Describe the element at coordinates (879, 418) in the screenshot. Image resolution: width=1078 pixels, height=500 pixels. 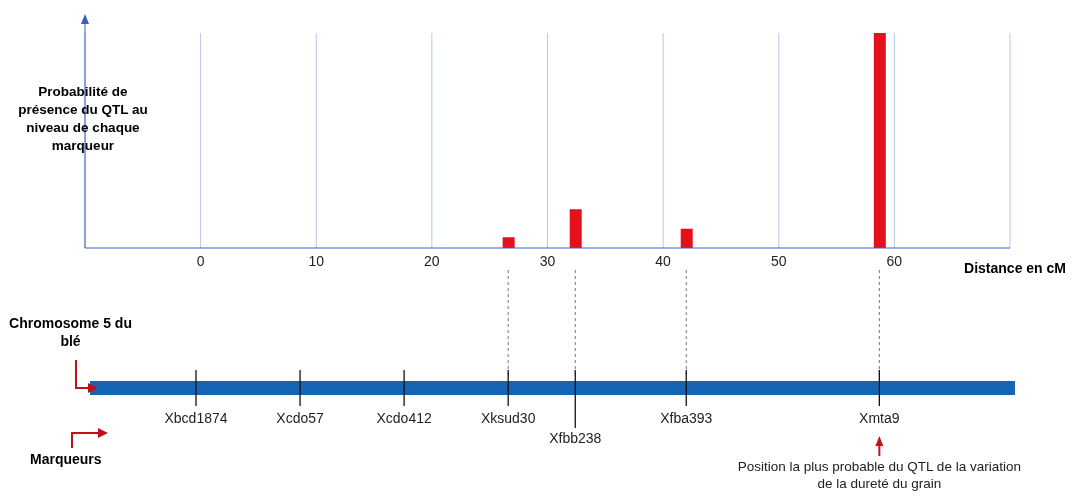
I see `annotation: Xmta9` at that location.